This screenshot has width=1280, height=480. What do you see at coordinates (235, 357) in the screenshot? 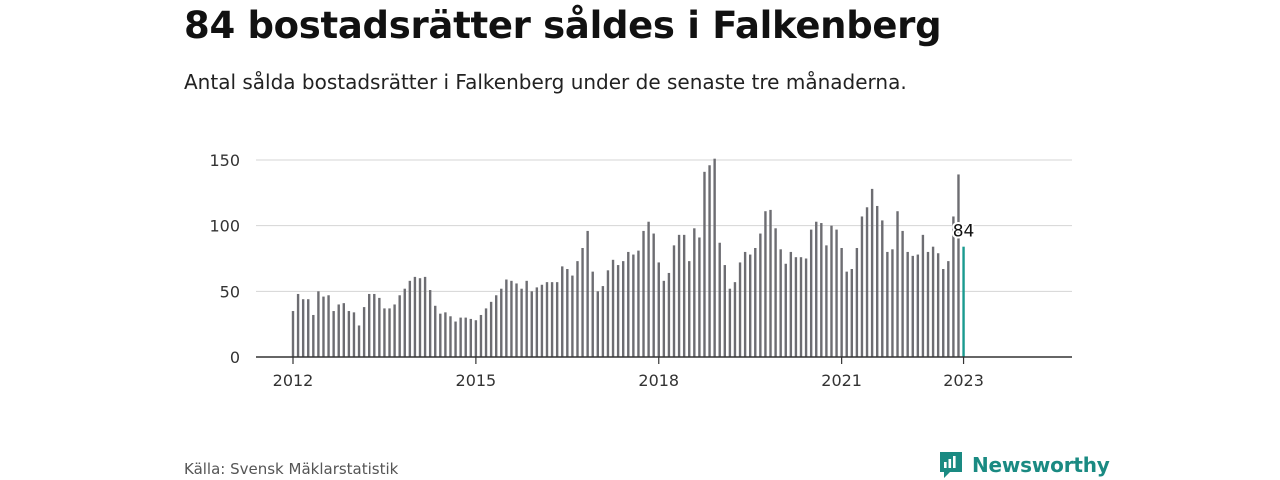
I see `y-tick-label: 0` at bounding box center [235, 357].